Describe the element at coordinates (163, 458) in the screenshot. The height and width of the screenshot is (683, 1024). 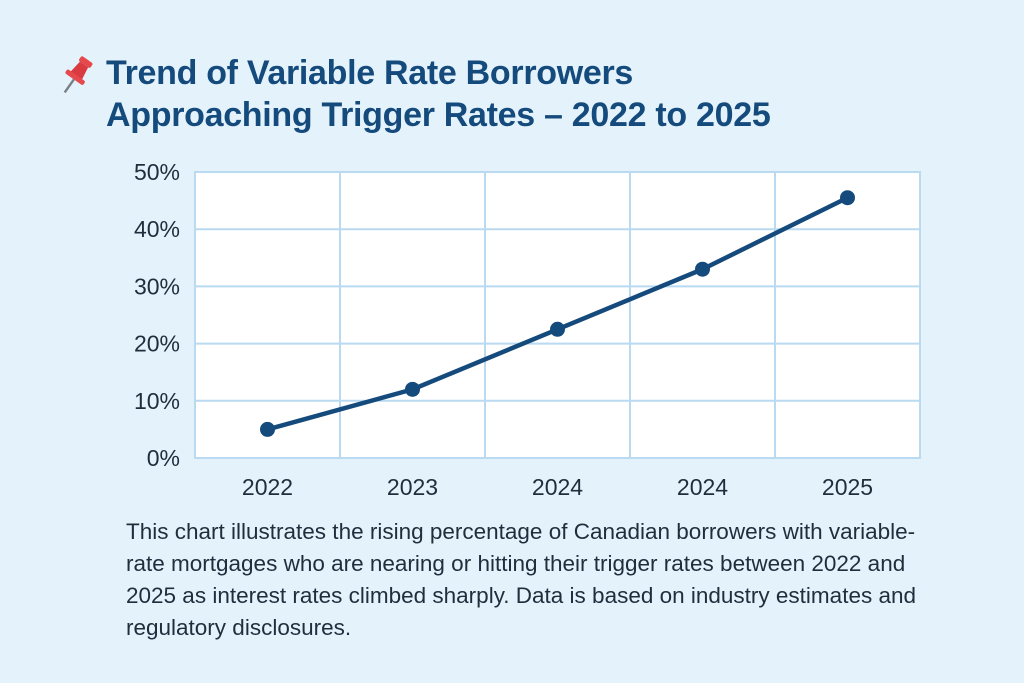
I see `y-tick-label: 0%` at that location.